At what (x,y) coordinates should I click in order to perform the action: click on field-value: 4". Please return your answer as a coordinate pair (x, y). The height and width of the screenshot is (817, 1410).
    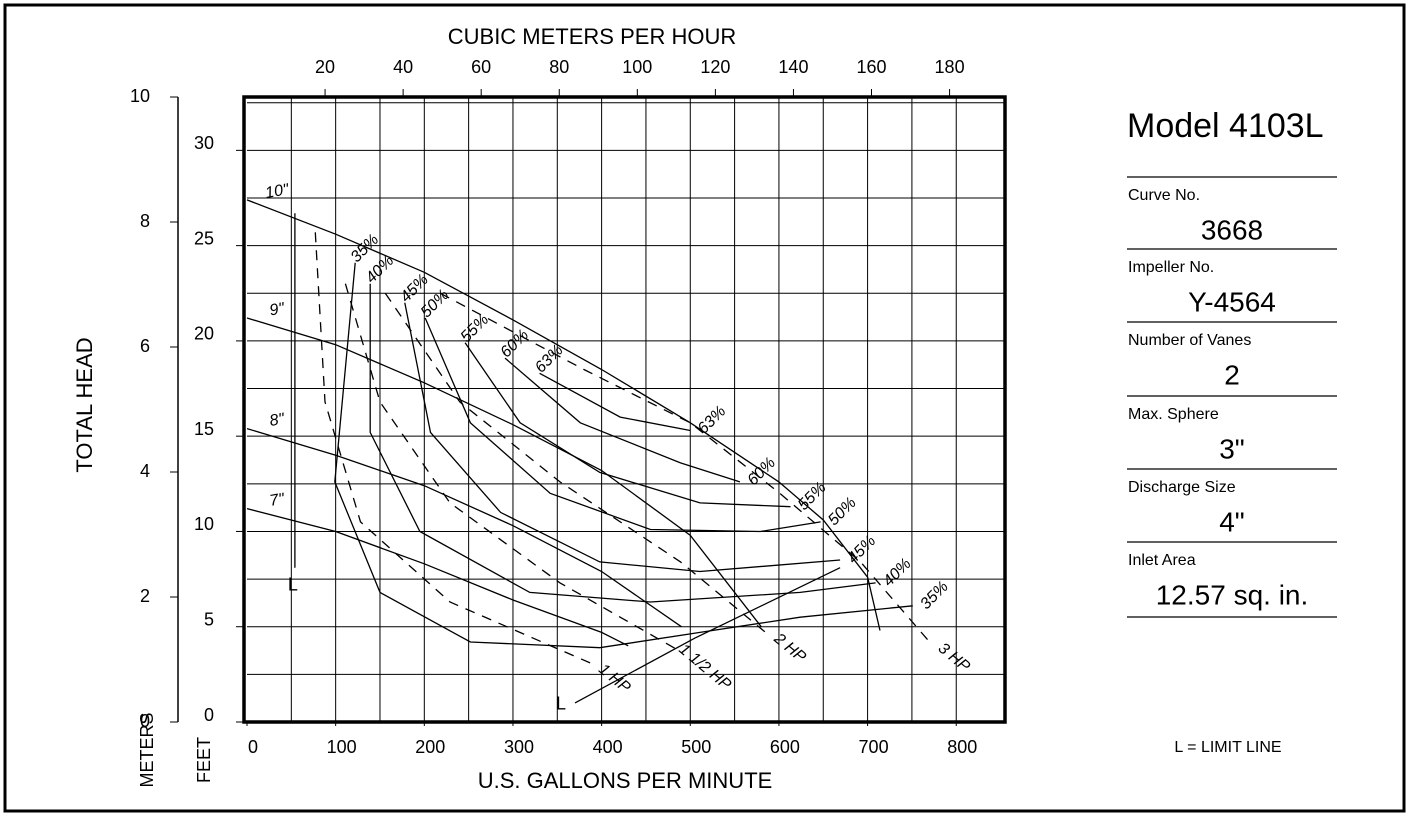
    Looking at the image, I should click on (1232, 521).